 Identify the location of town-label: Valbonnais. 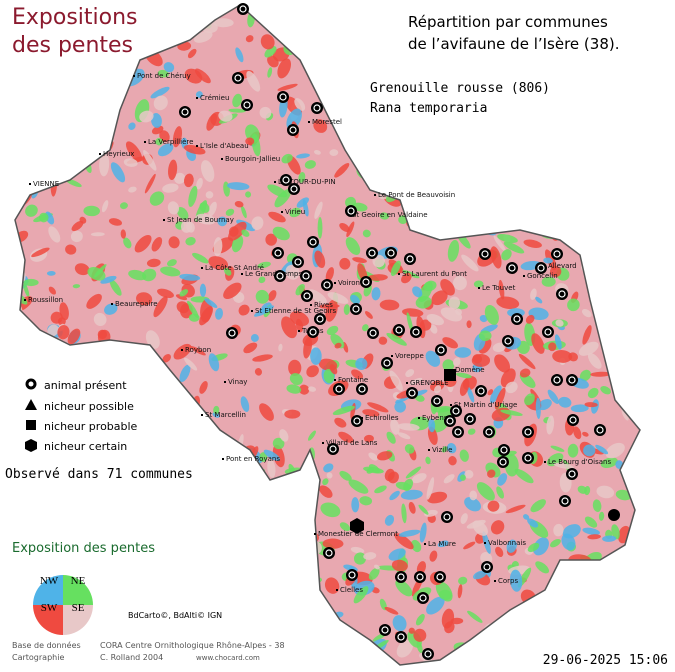
(507, 543).